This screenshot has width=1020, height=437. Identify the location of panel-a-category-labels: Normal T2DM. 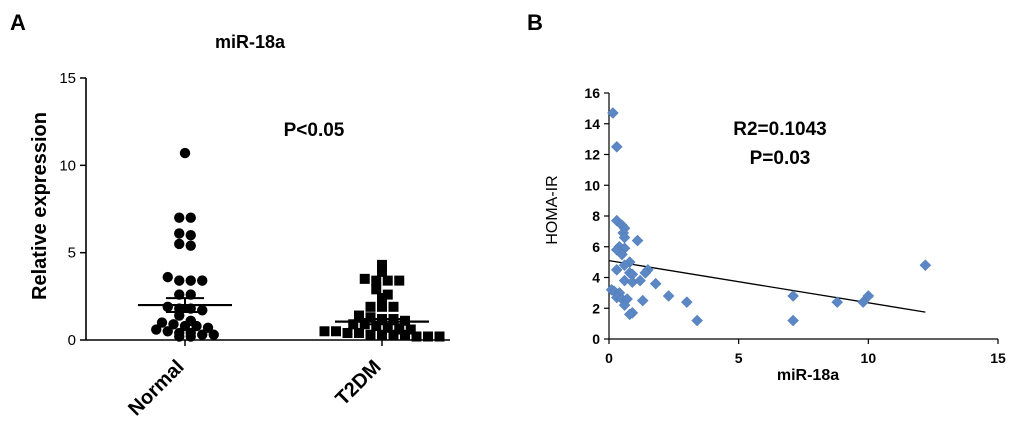
(254, 388).